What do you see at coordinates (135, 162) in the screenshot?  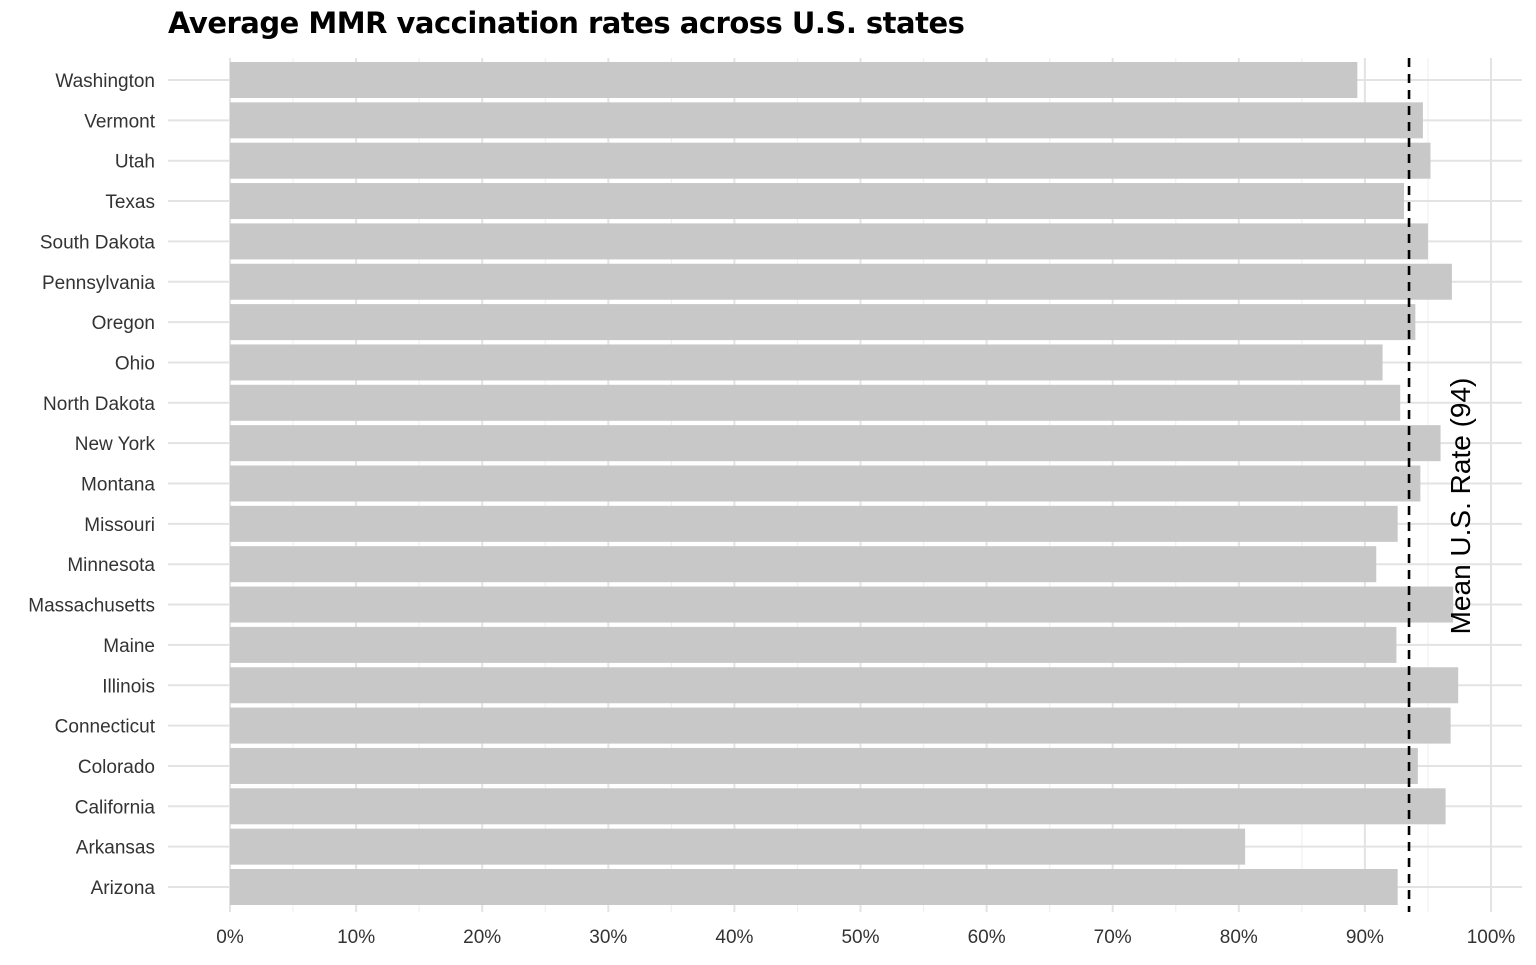 I see `y-tick-label: Utah` at bounding box center [135, 162].